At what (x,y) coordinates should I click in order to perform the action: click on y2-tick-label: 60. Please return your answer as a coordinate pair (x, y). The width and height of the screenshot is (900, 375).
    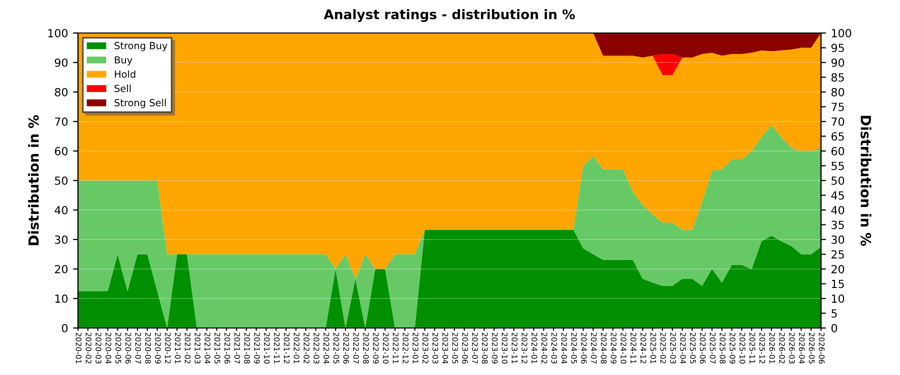
    Looking at the image, I should click on (838, 151).